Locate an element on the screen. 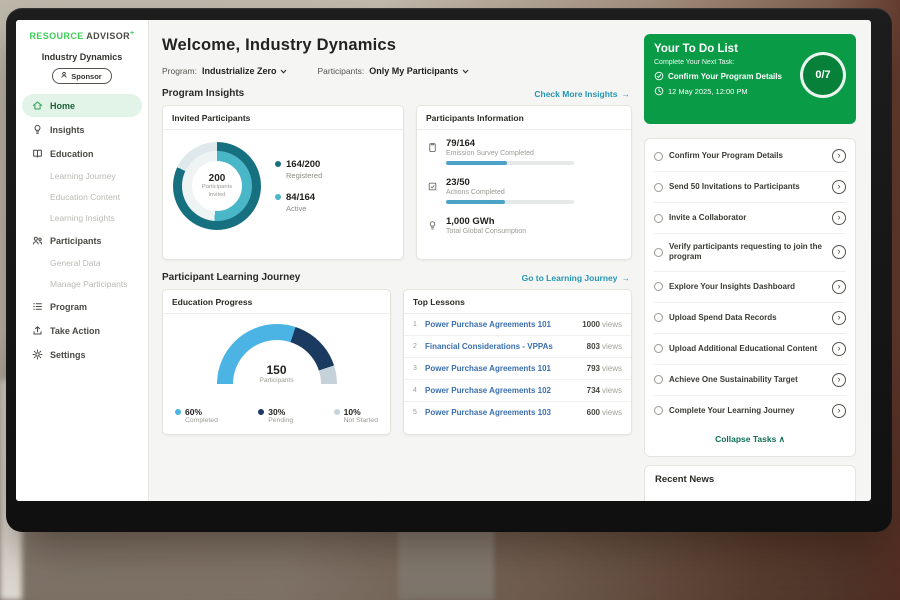 This screenshot has width=900, height=600. task-upload-educational-content: Upload Additional Educational Content › is located at coordinates (750, 349).